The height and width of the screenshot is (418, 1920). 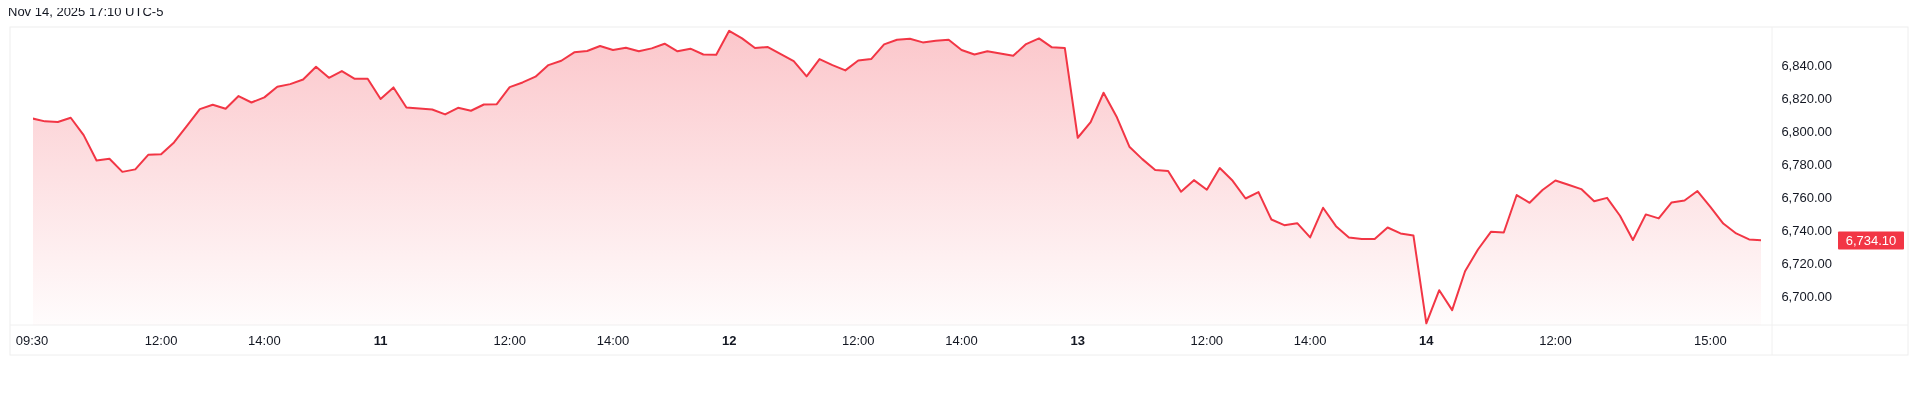 I want to click on x-tick-label: 14, so click(x=1427, y=340).